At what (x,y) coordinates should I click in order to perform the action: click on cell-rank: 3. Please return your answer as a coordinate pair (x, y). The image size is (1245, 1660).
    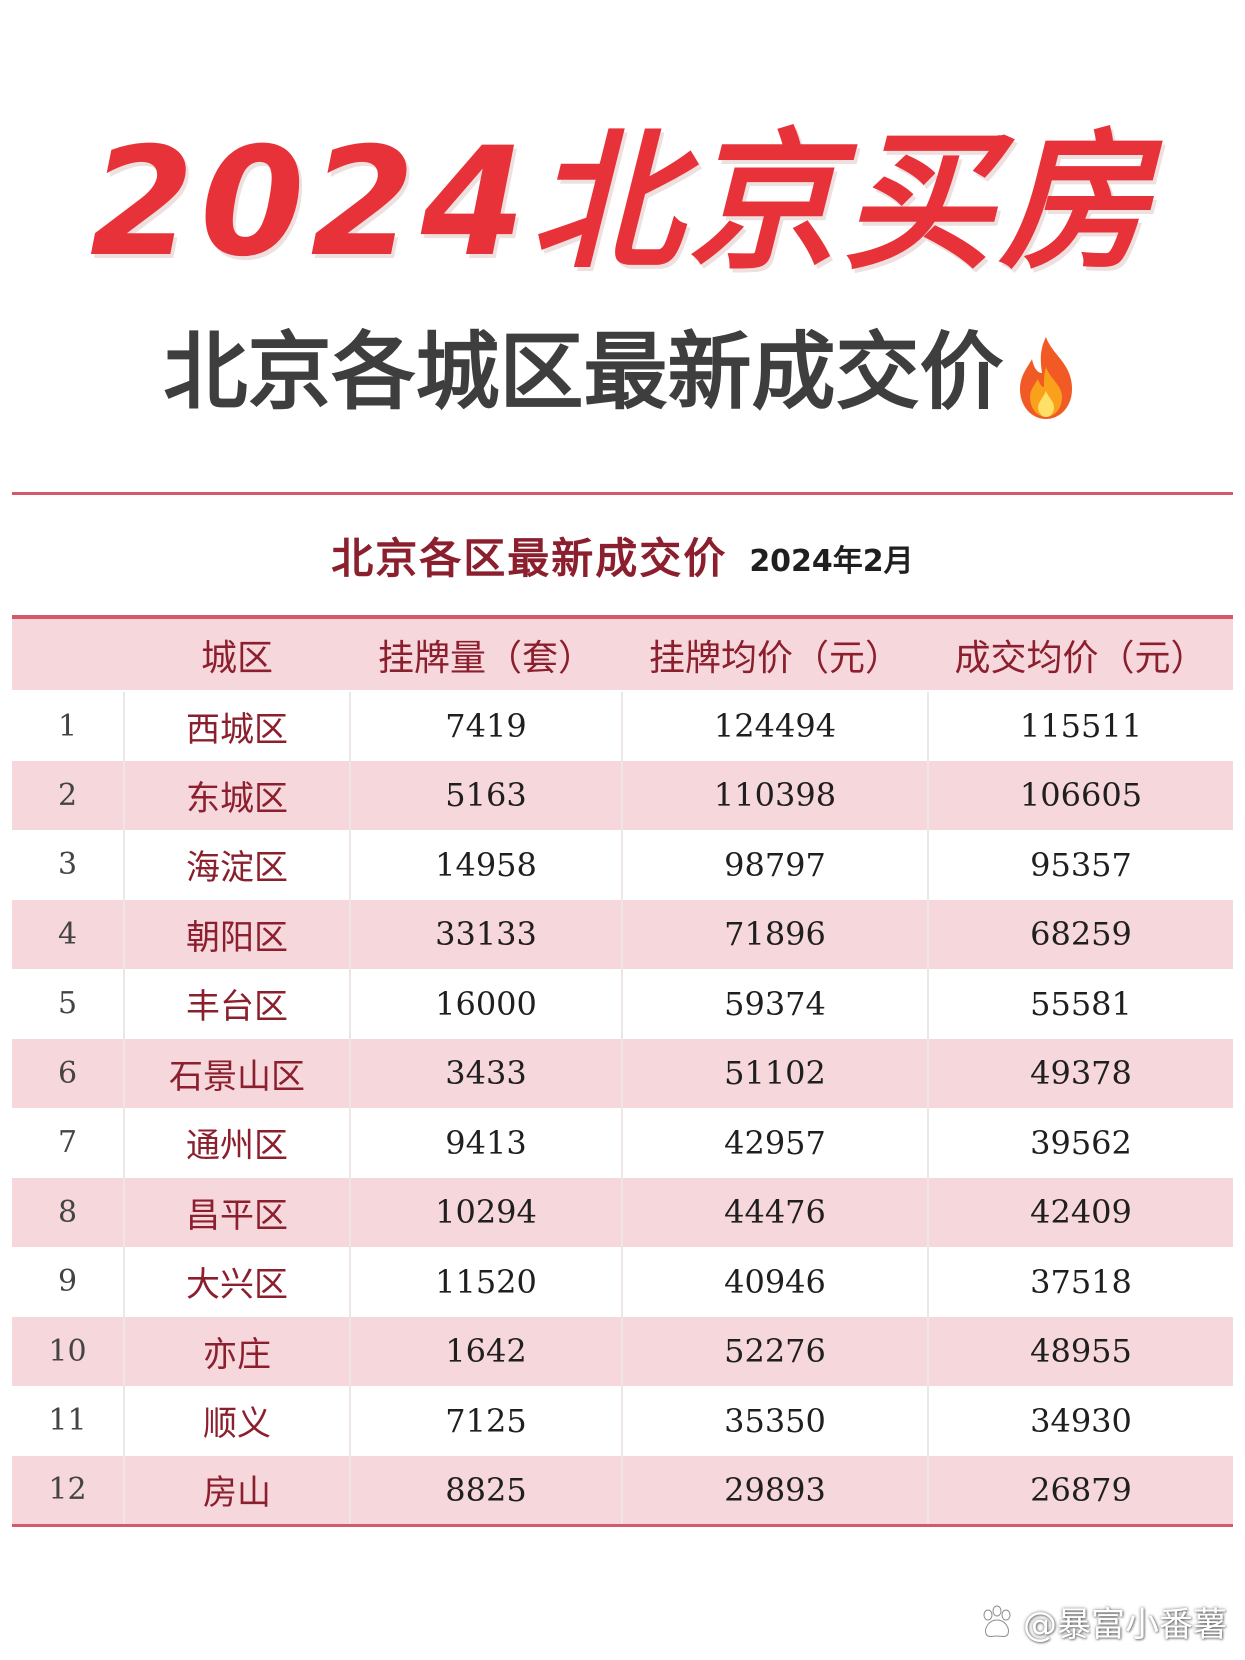
    Looking at the image, I should click on (67, 865).